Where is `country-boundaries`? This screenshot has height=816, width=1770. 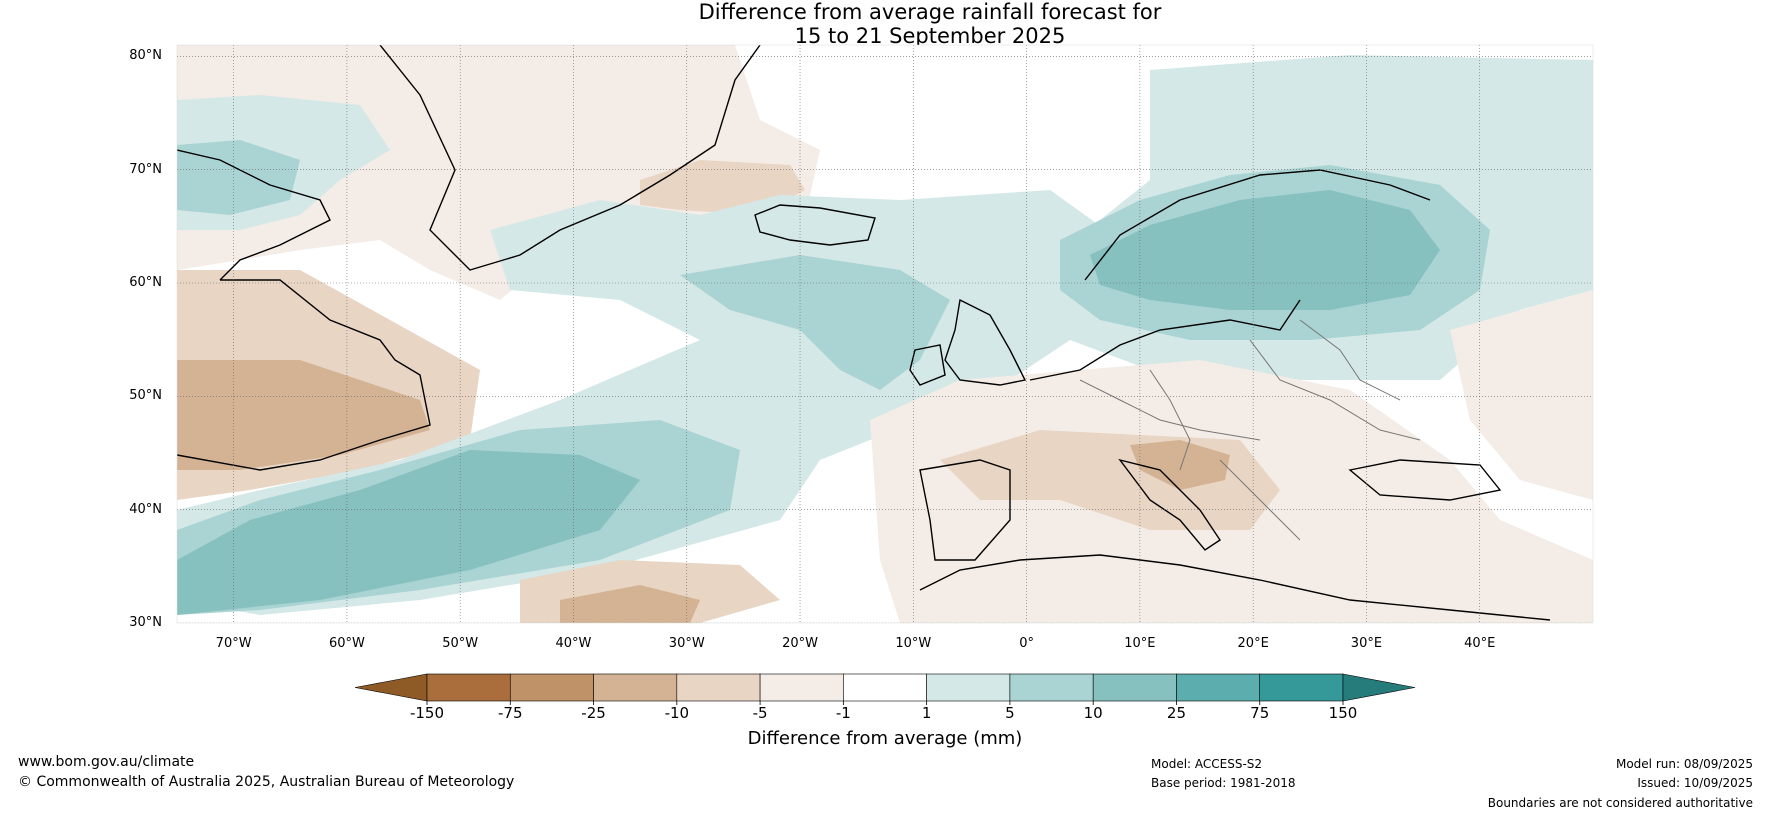
country-boundaries is located at coordinates (1250, 430).